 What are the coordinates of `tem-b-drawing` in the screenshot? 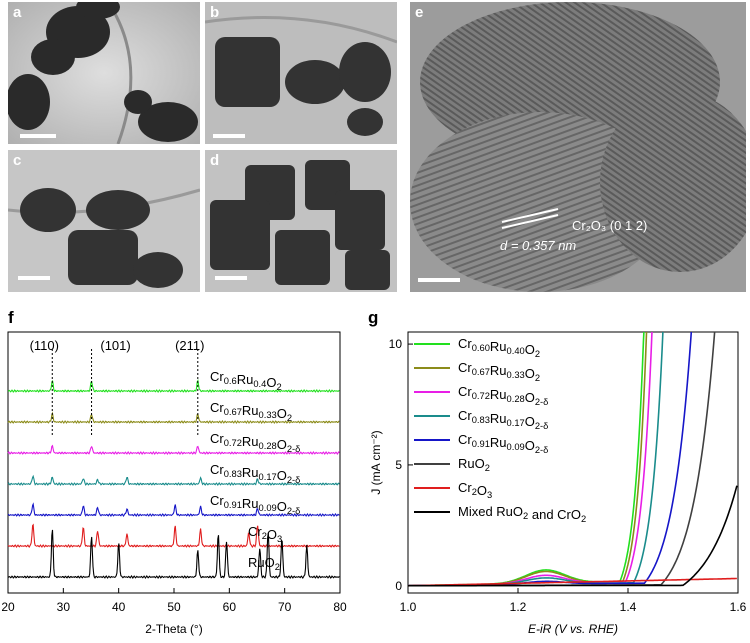 It's located at (301, 73).